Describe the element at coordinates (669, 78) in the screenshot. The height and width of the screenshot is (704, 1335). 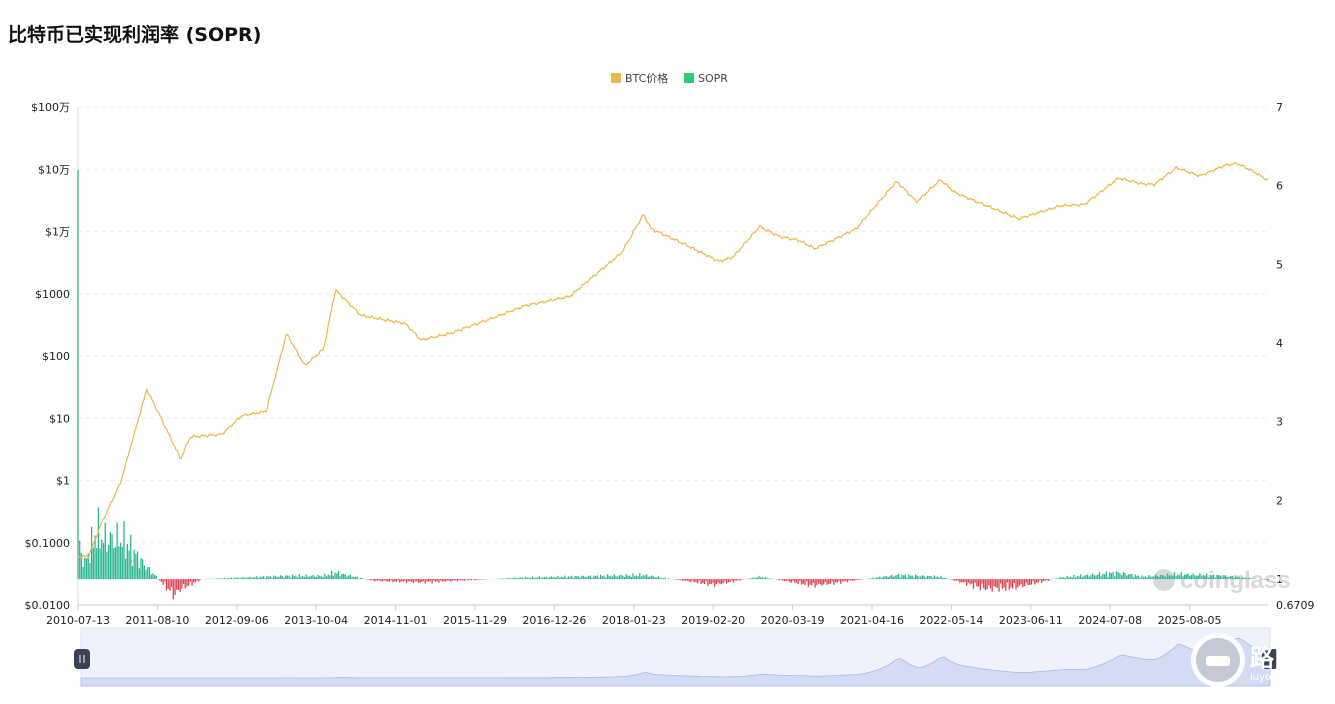
I see `legend: BTC价格 SOPR` at that location.